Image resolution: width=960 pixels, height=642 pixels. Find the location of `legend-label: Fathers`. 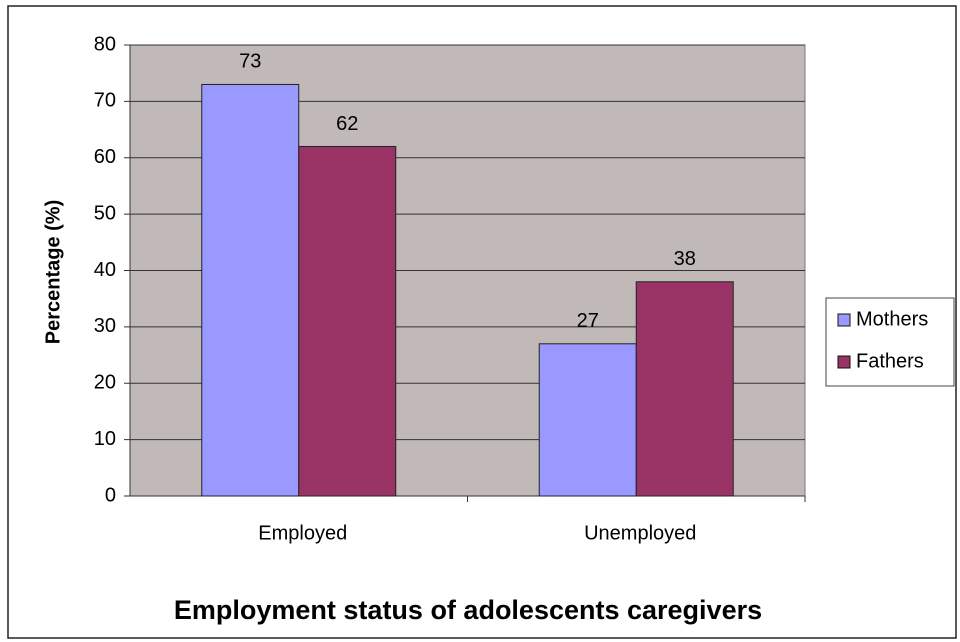

legend-label: Fathers is located at coordinates (890, 361).